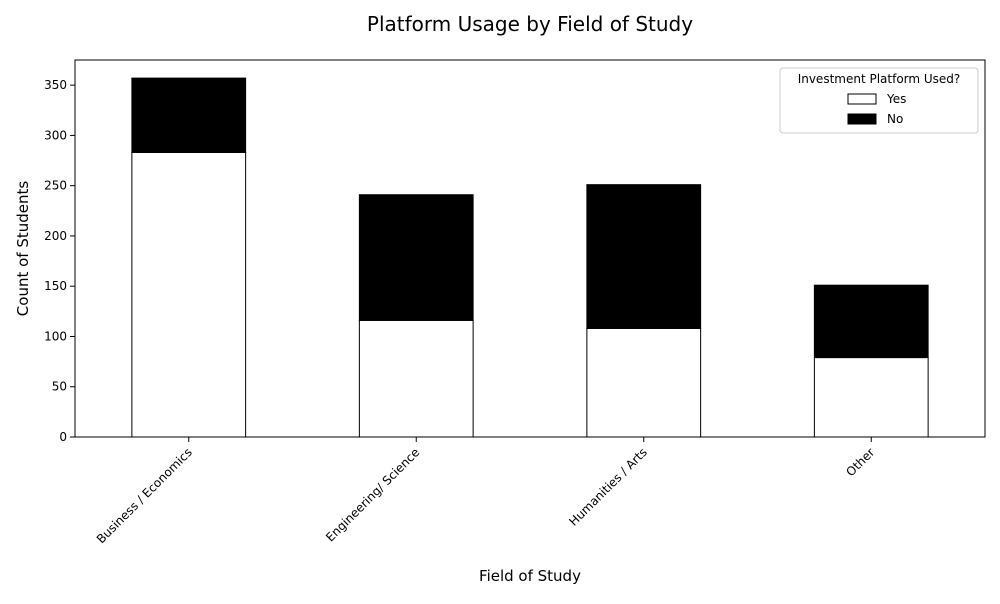 Image resolution: width=1000 pixels, height=604 pixels. What do you see at coordinates (55, 85) in the screenshot?
I see `y-tick-label: 350` at bounding box center [55, 85].